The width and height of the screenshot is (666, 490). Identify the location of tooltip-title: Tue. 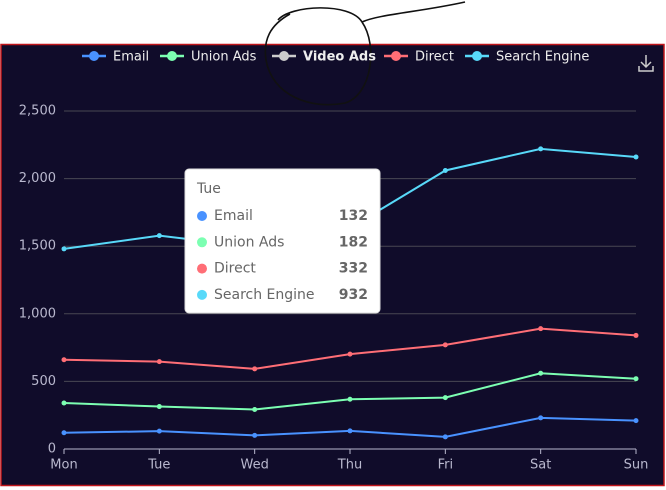
(208, 189).